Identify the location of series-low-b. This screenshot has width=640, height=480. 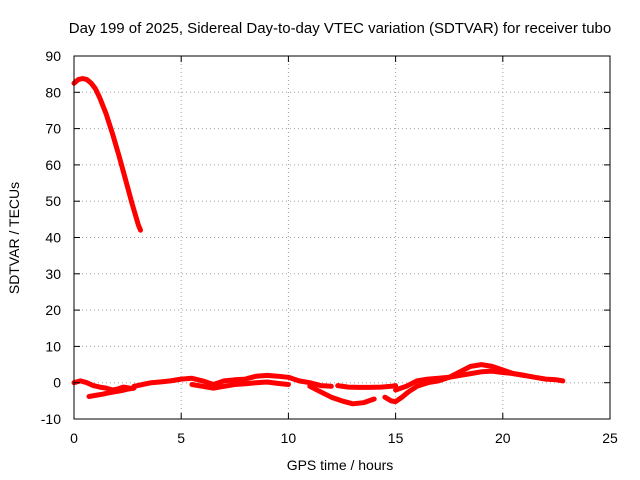
(111, 392).